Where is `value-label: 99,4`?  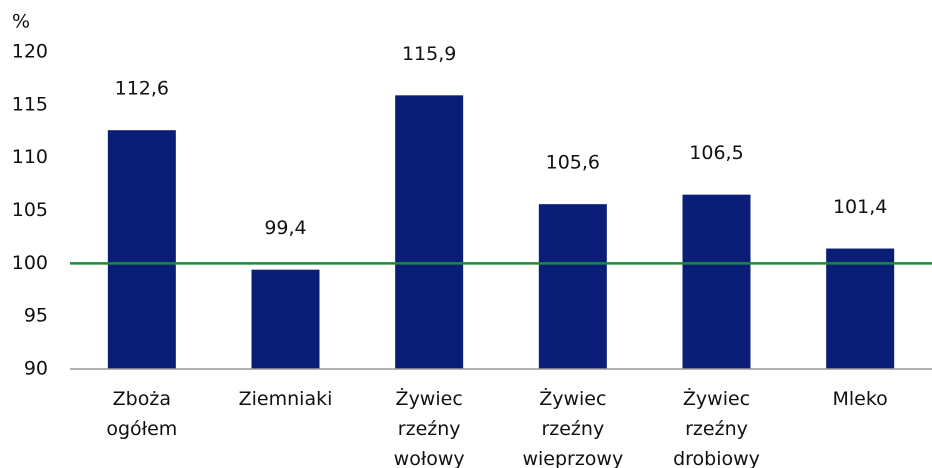 value-label: 99,4 is located at coordinates (285, 228).